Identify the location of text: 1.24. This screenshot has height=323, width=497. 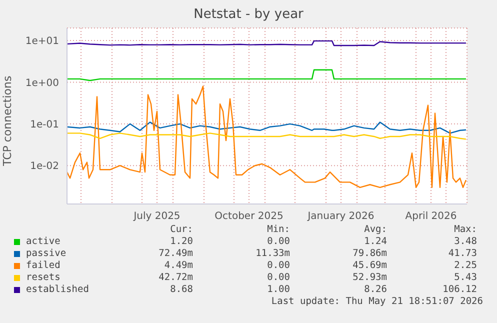
(375, 241).